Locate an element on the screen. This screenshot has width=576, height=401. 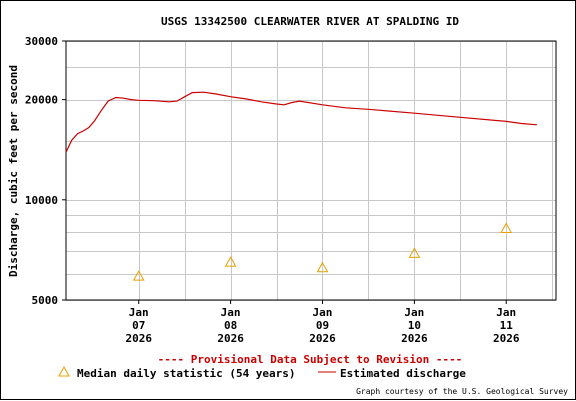
x-tick-label: Jan 11 2026 is located at coordinates (506, 325).